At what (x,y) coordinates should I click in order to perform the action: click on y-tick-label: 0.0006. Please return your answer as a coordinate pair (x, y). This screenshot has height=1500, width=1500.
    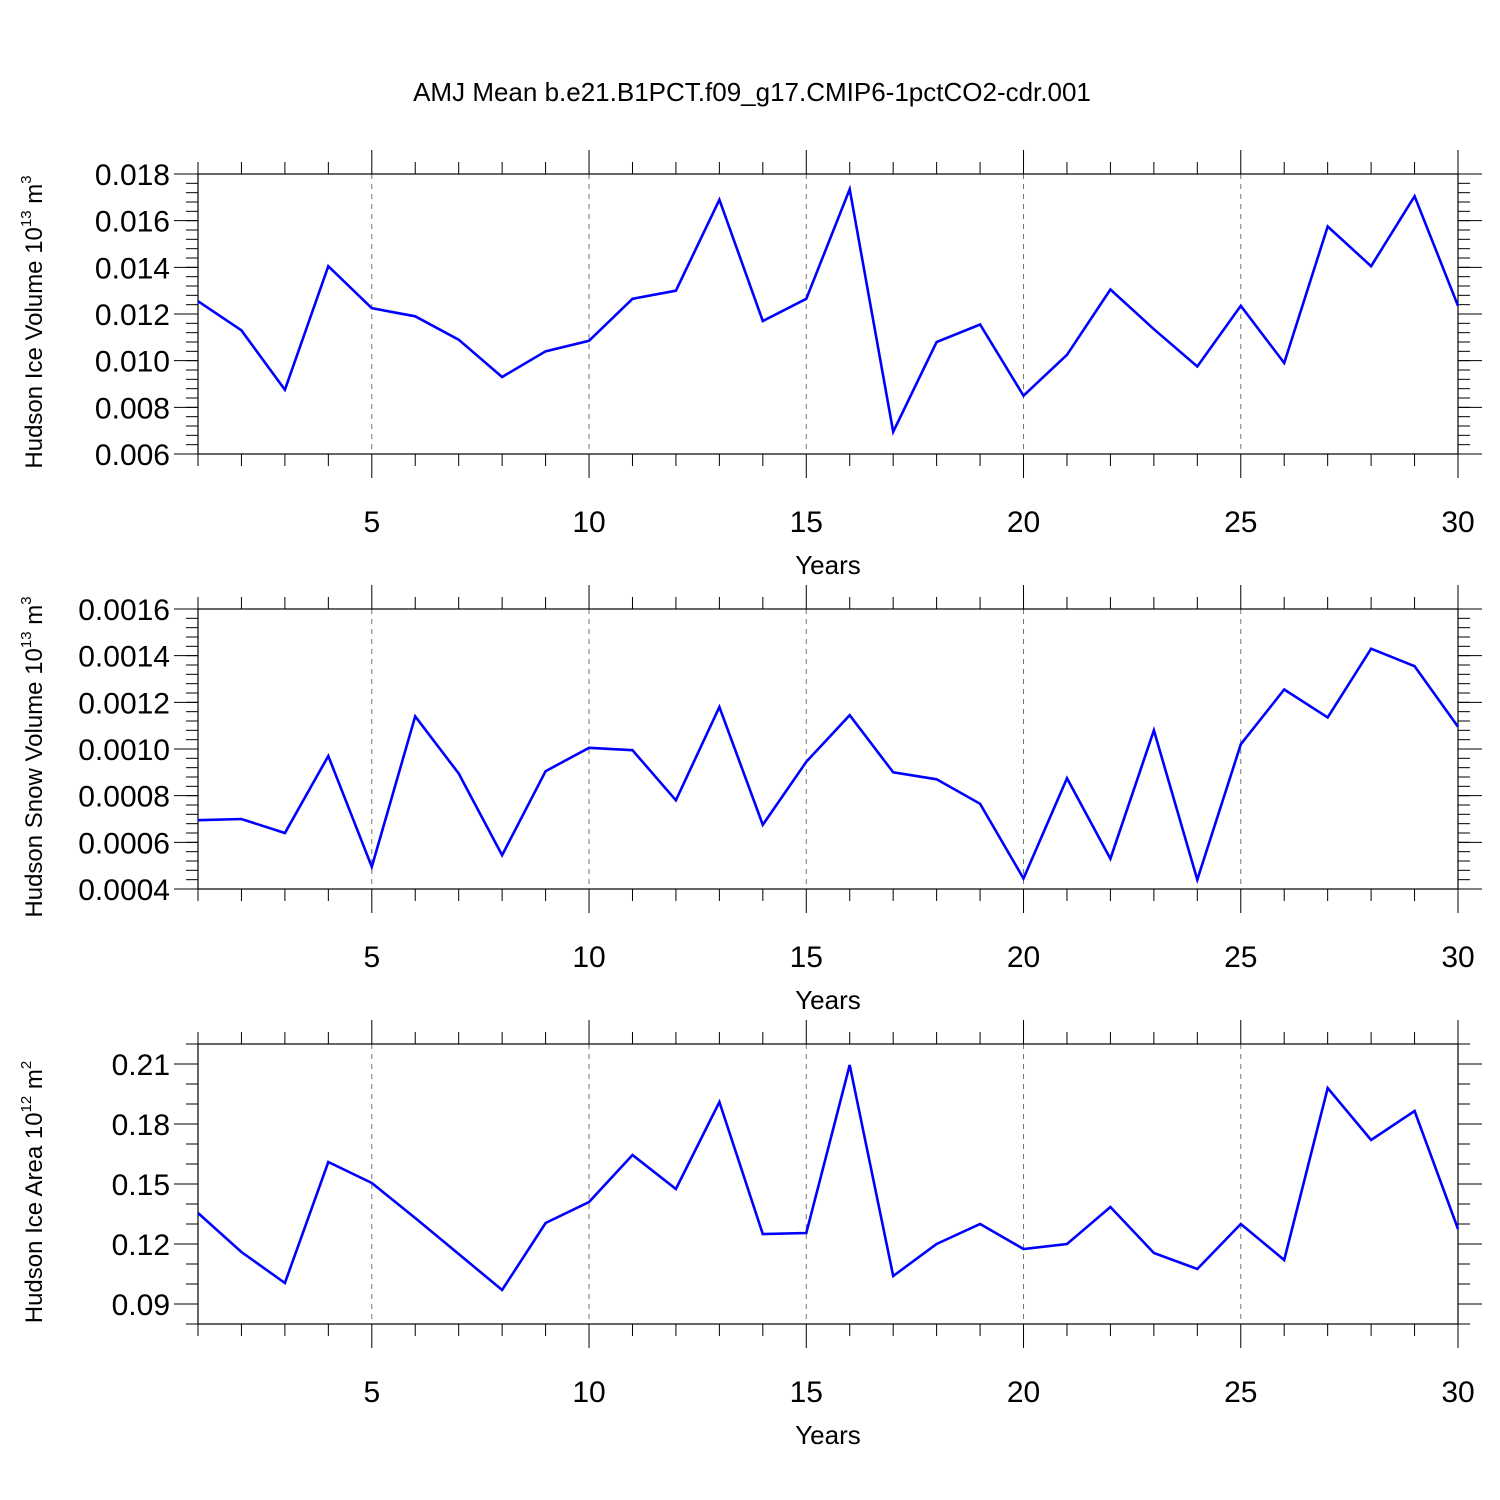
    Looking at the image, I should click on (124, 843).